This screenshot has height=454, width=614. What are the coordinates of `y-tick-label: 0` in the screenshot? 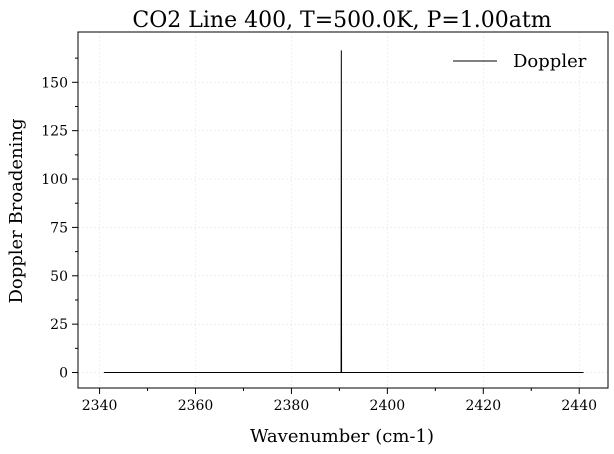 It's located at (63, 374).